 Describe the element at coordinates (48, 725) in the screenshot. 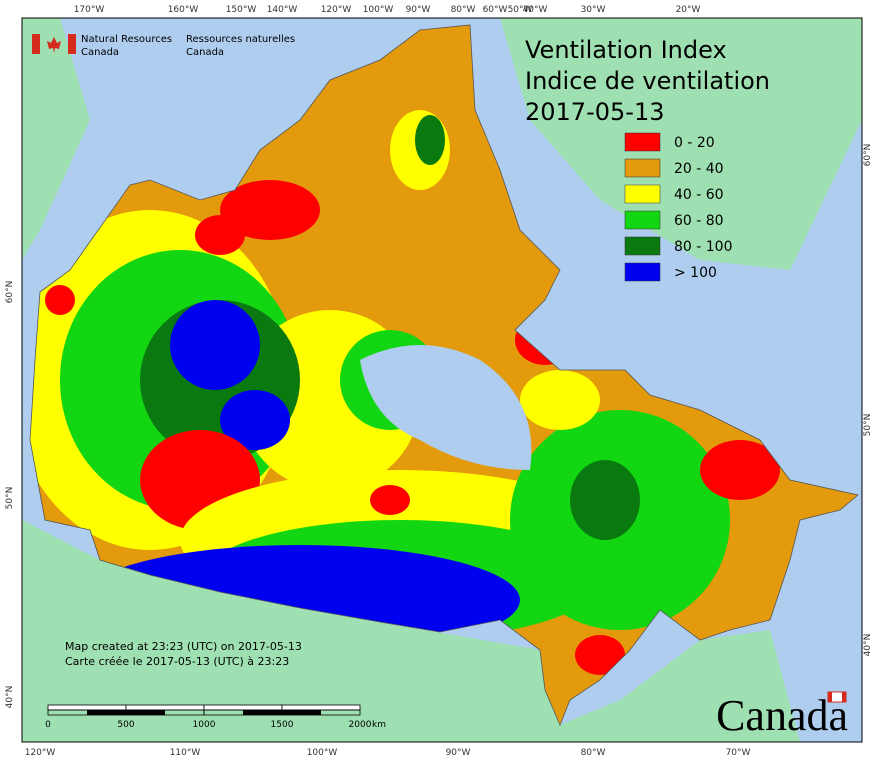

I see `scale-label: 0` at that location.